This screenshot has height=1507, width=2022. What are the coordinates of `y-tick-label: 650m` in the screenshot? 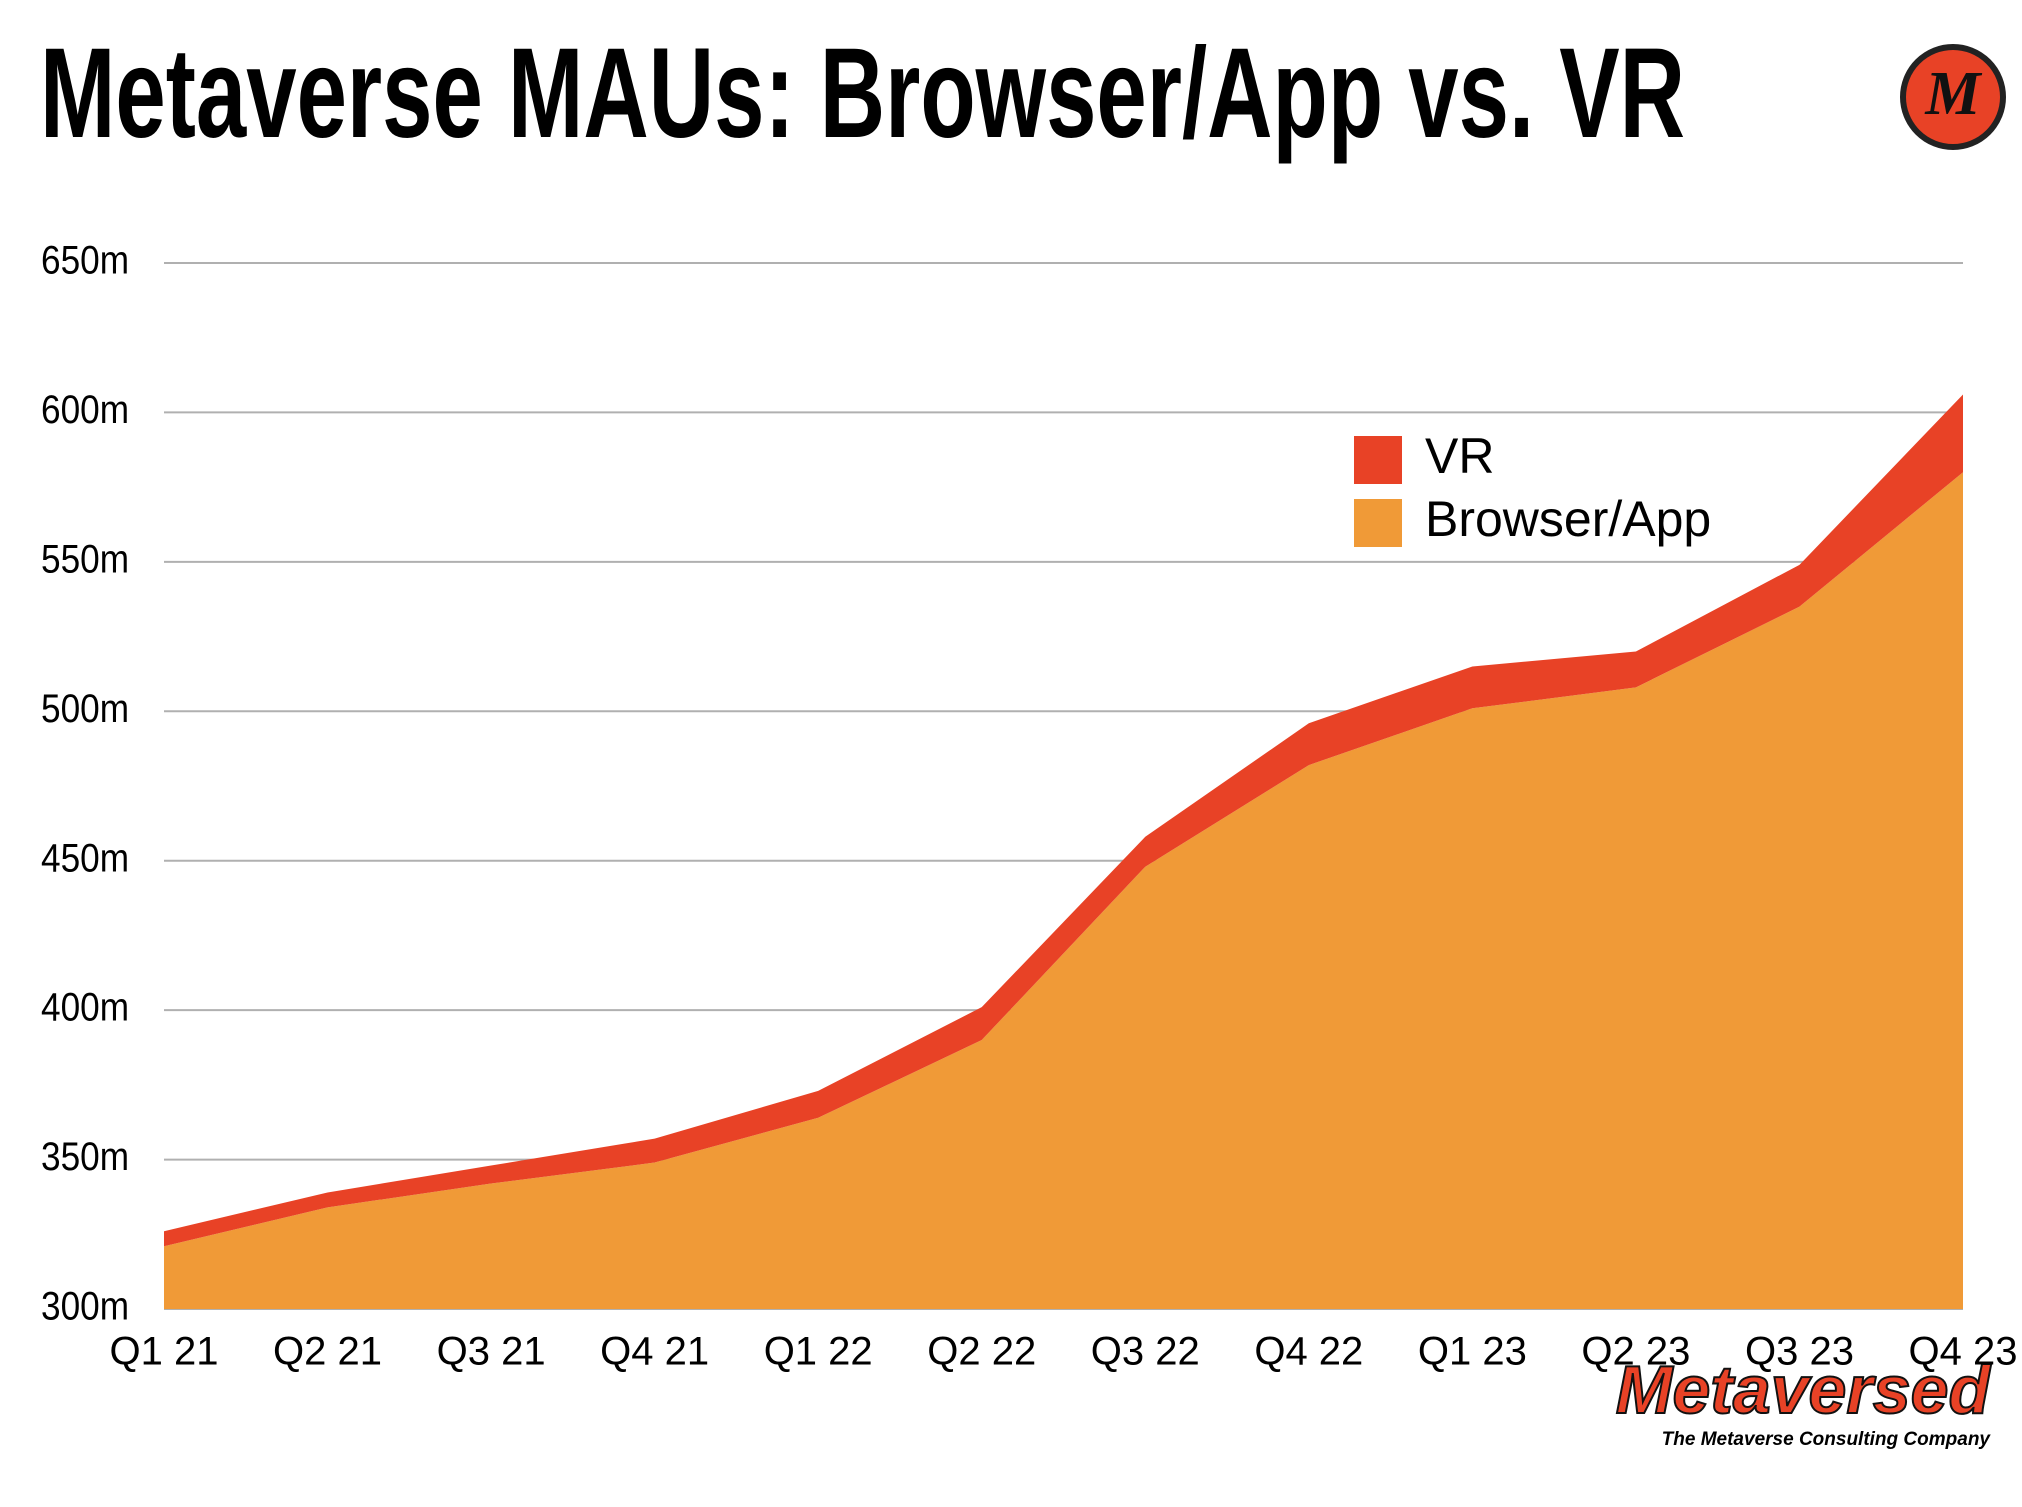 It's located at (85, 261).